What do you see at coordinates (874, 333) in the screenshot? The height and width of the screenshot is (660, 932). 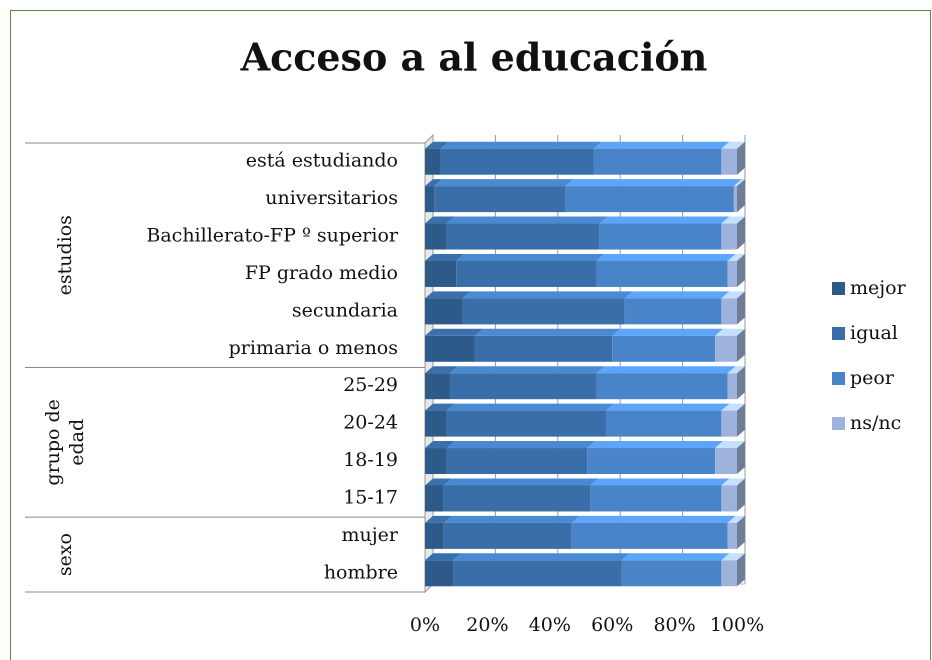 I see `legend-label: igual` at bounding box center [874, 333].